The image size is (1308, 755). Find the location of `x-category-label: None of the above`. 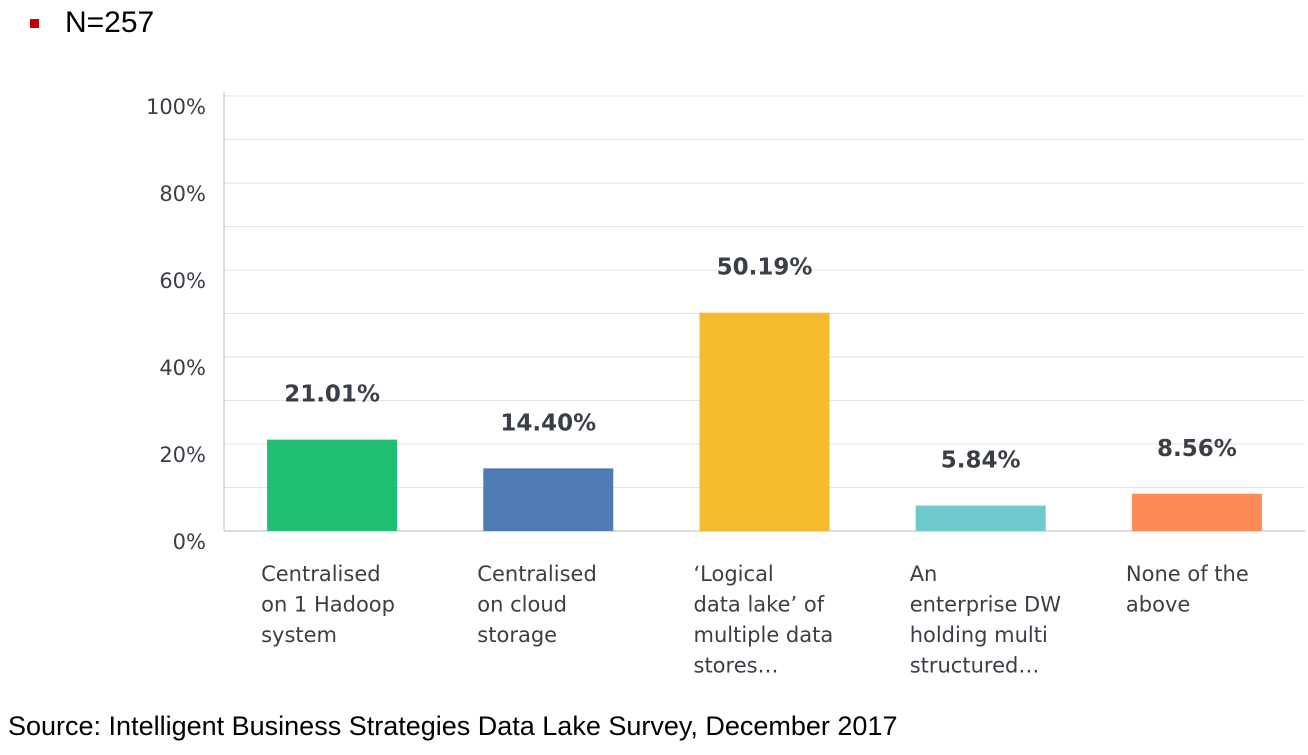

x-category-label: None of the above is located at coordinates (1187, 589).